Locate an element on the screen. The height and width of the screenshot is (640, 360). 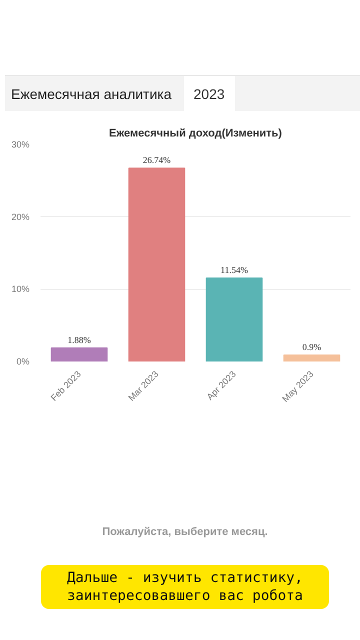
y-tick-label: 20% is located at coordinates (20, 217).